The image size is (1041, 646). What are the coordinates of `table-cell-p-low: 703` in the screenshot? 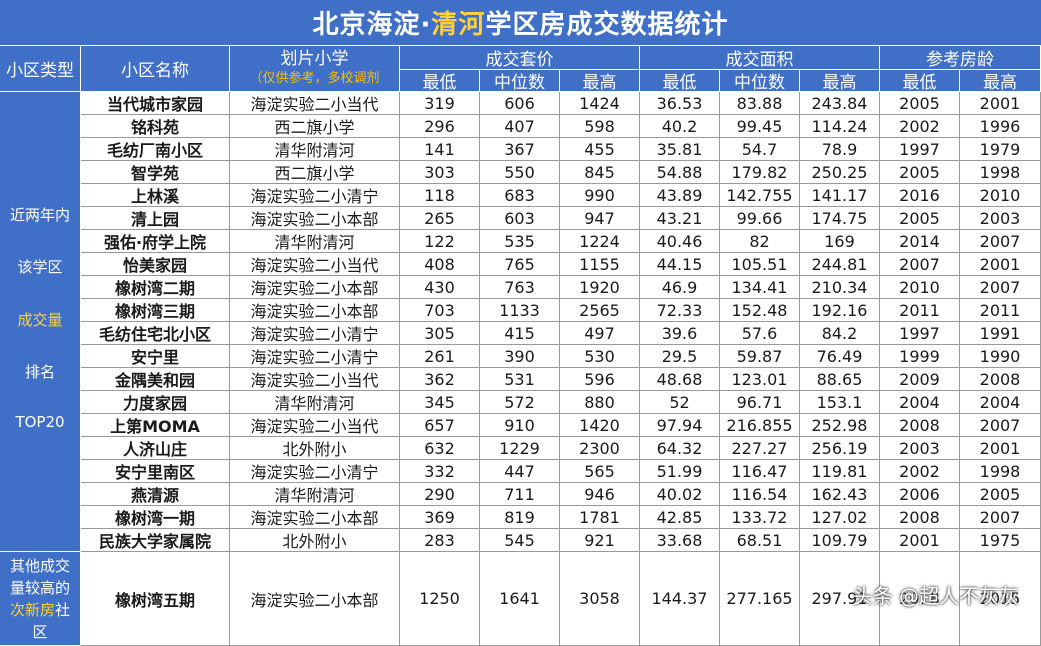 It's located at (440, 310).